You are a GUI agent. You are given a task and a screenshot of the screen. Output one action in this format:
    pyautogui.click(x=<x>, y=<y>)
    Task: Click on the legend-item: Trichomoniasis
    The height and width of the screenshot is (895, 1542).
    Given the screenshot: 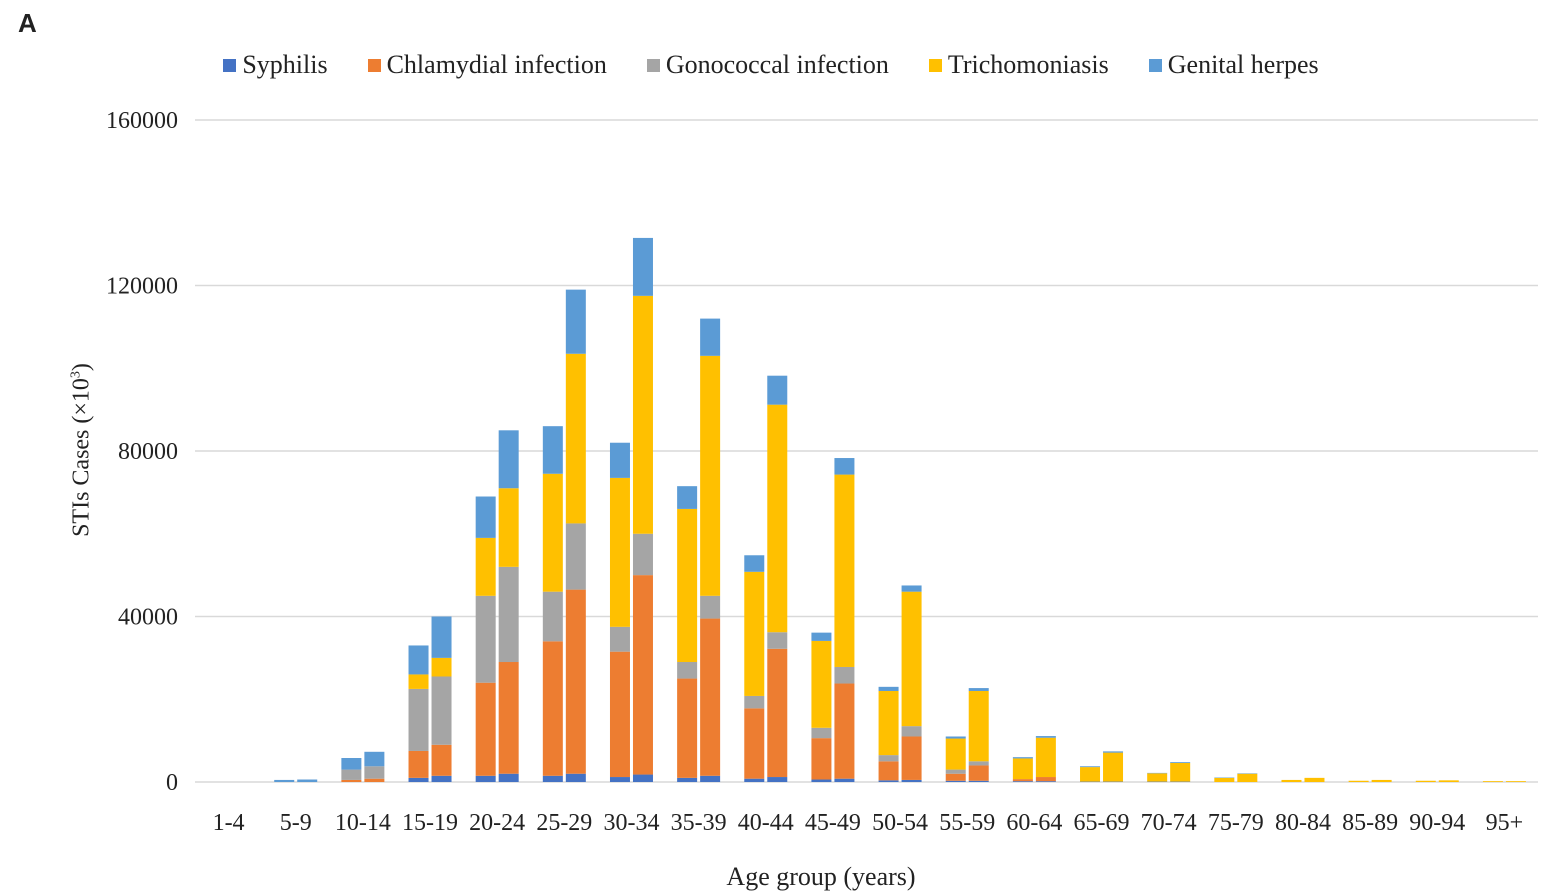 What is the action you would take?
    pyautogui.click(x=1018, y=65)
    